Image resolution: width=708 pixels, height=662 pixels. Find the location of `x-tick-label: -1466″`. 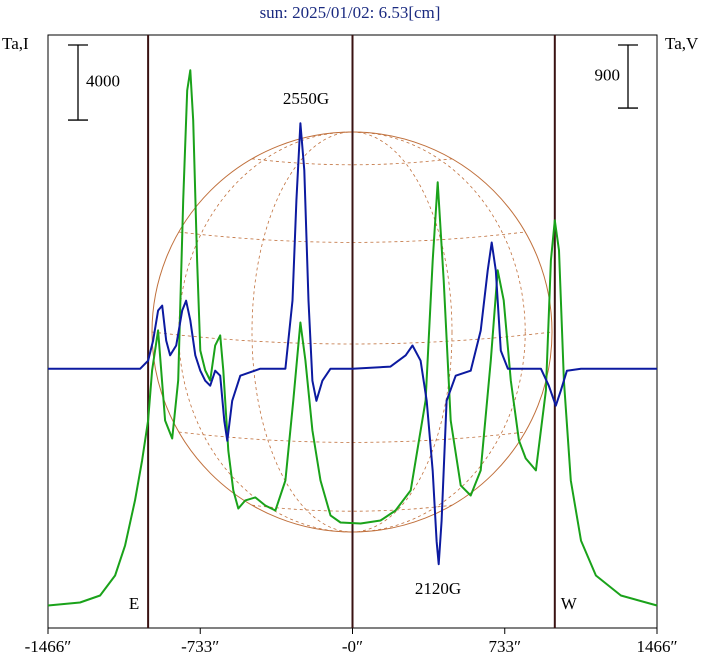

x-tick-label: -1466″ is located at coordinates (48, 646).